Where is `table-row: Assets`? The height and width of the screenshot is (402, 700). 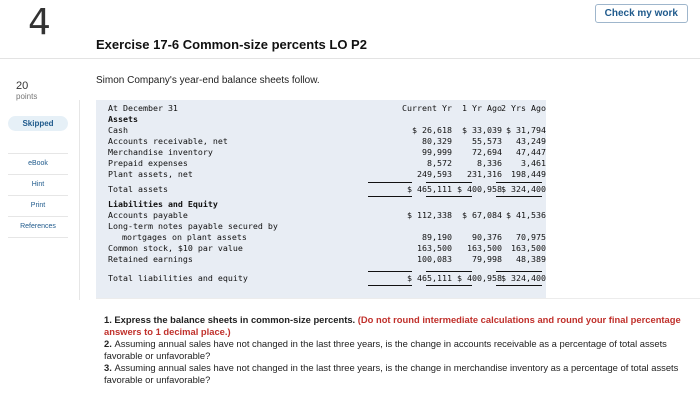 table-row: Assets is located at coordinates (321, 119).